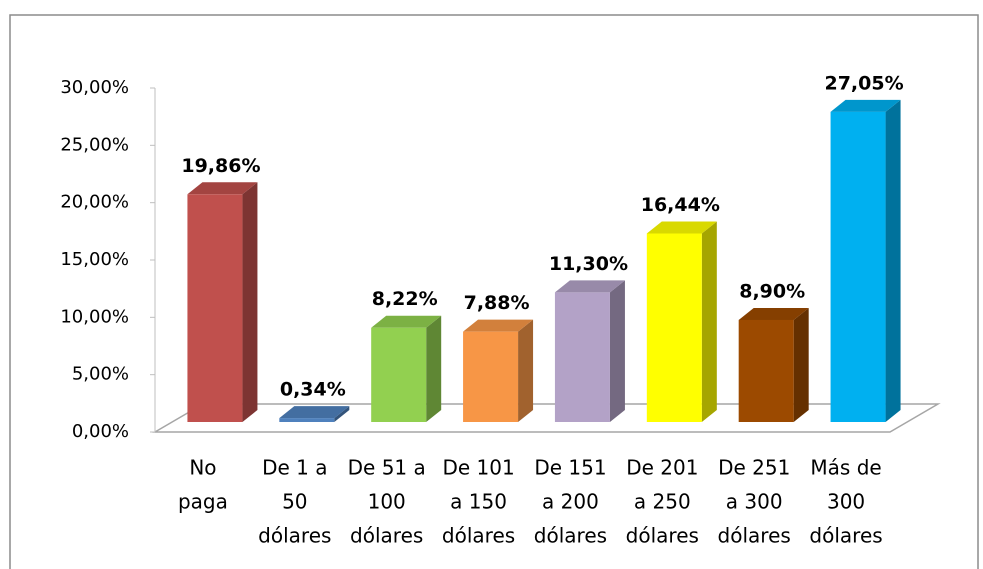  I want to click on y-tick-label: 10,00%, so click(94, 316).